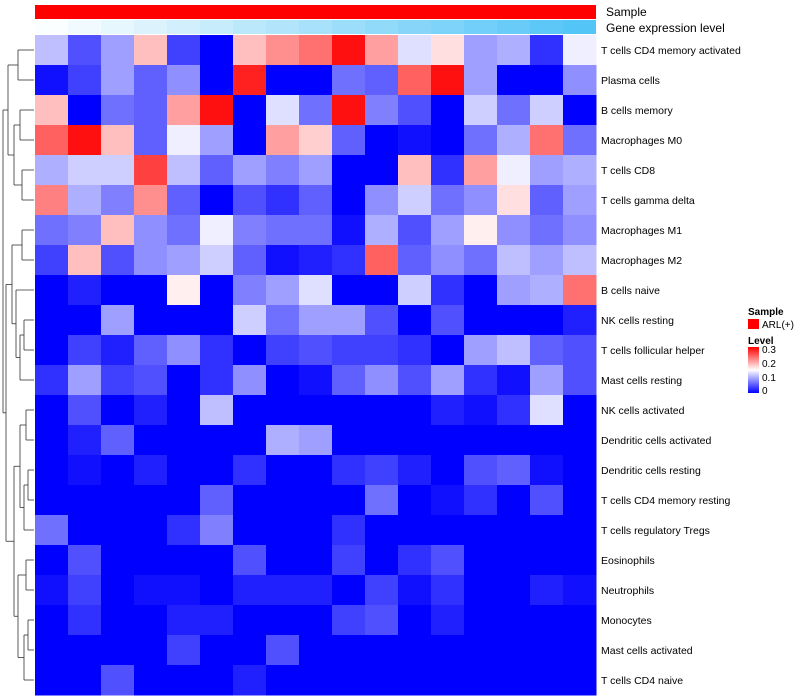 Image resolution: width=800 pixels, height=700 pixels. What do you see at coordinates (641, 381) in the screenshot?
I see `row-label: Mast cells resting` at bounding box center [641, 381].